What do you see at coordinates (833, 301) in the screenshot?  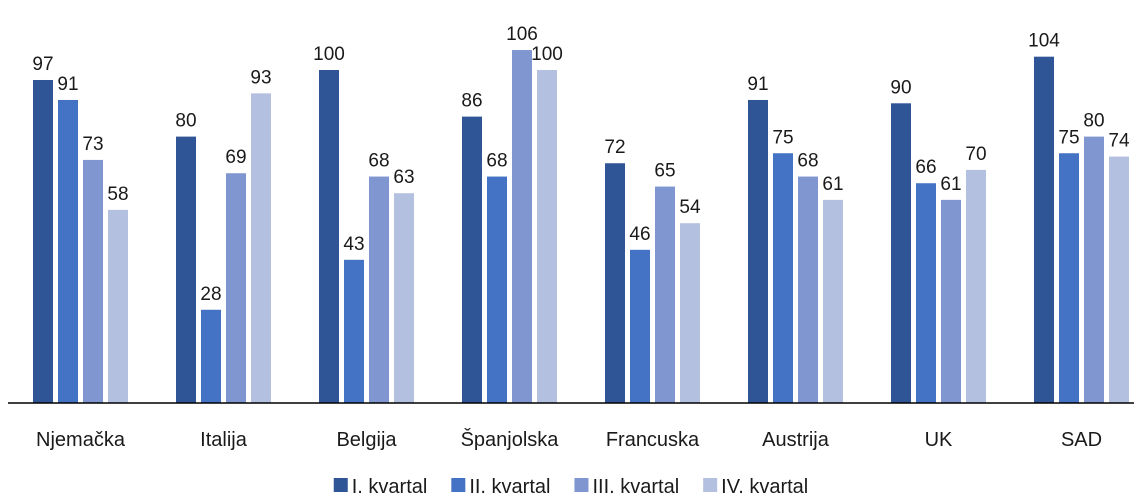 I see `bar-austrija-iv-kvartal` at bounding box center [833, 301].